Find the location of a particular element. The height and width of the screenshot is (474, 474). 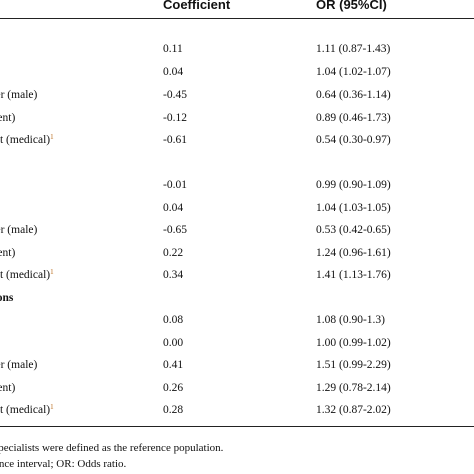

row-or-ci: 1.32 (0.87-2.02) is located at coordinates (353, 410).